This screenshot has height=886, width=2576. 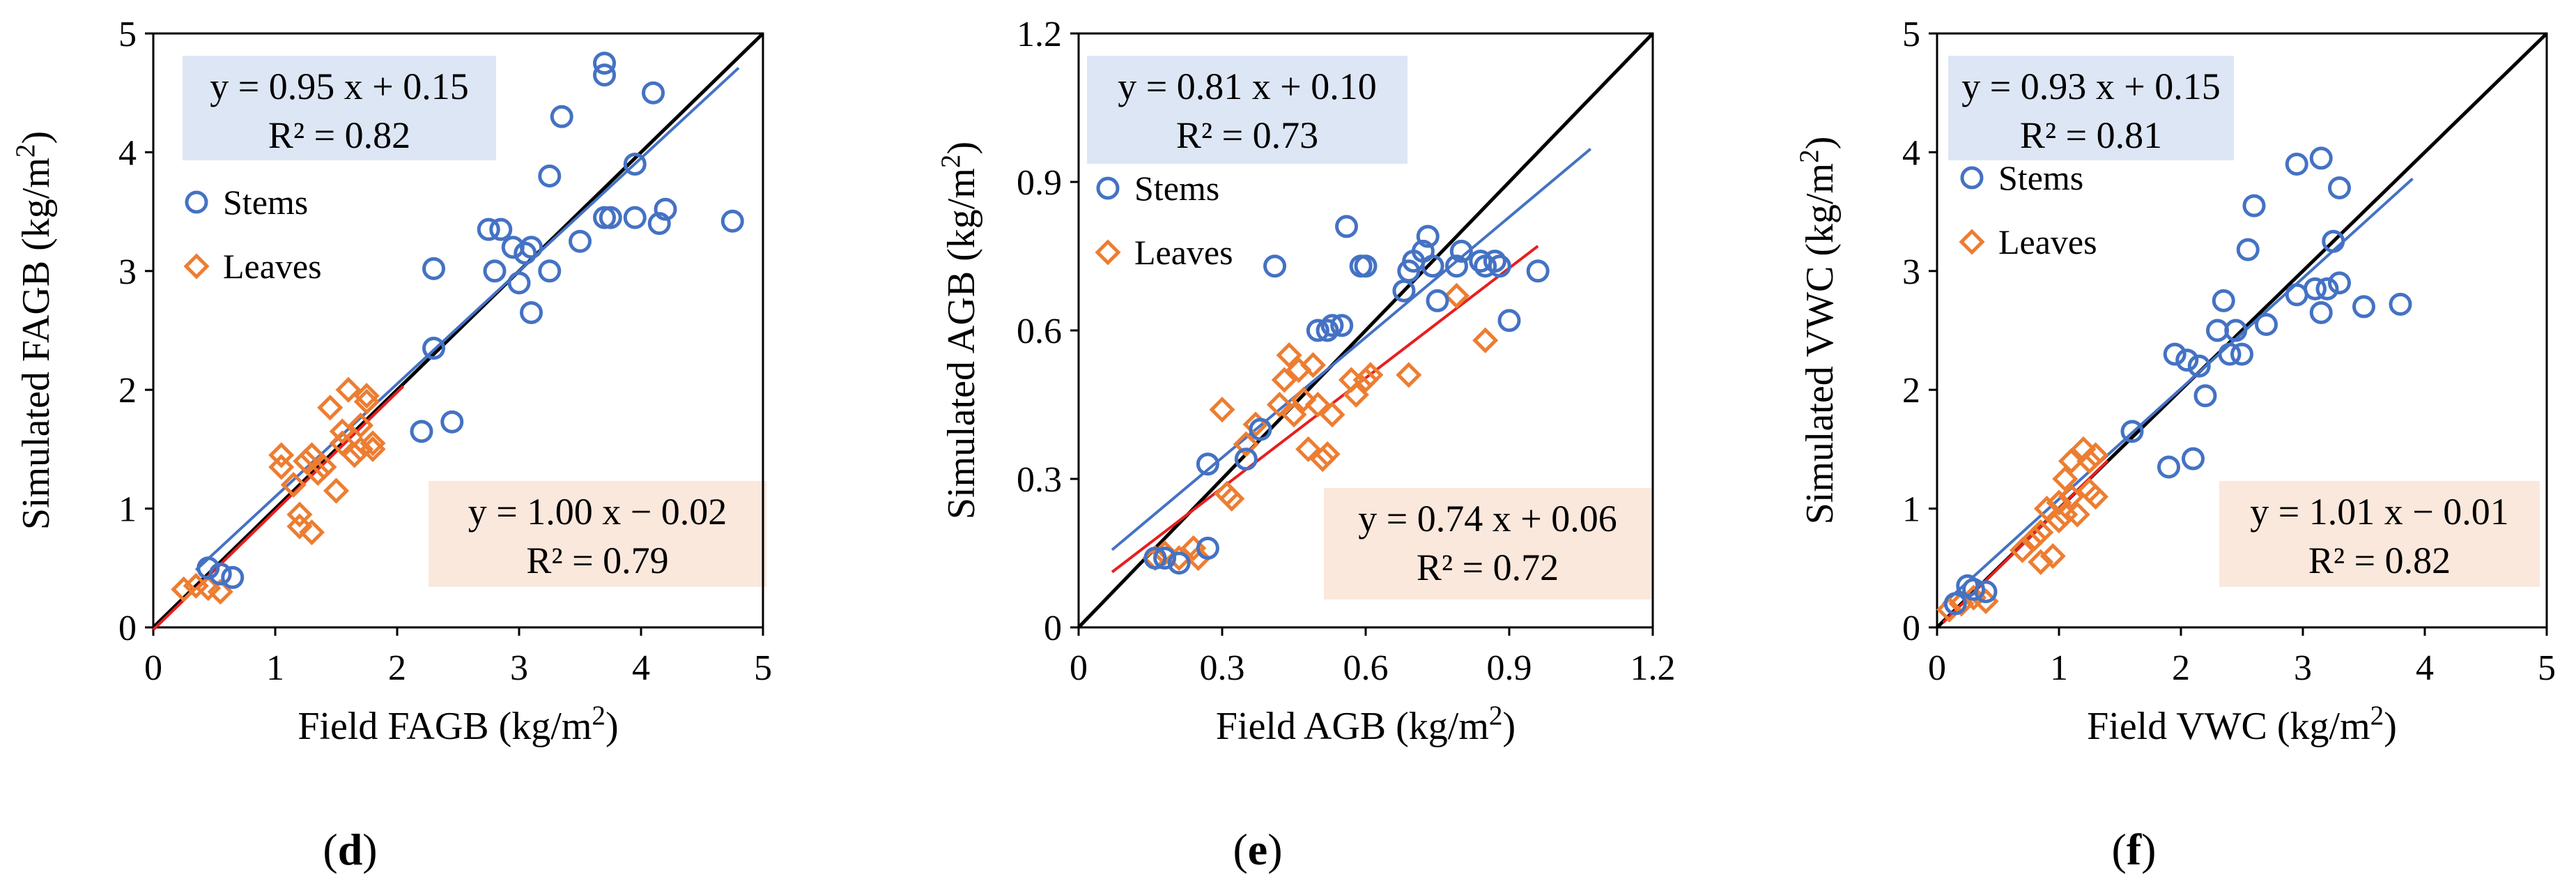 What do you see at coordinates (1039, 332) in the screenshot?
I see `y-tick-label: 0.6` at bounding box center [1039, 332].